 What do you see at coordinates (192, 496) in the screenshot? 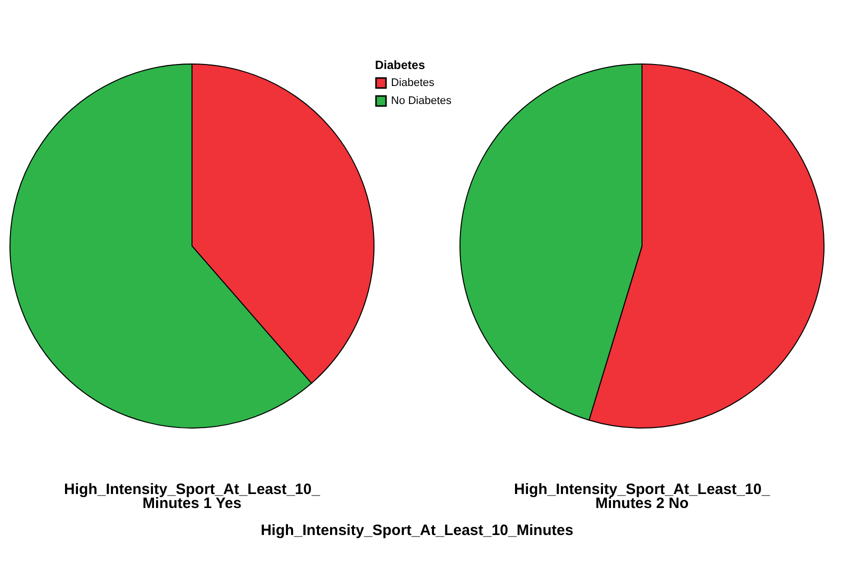
I see `text: High_Intensity_Sport_At_Least_10_ Minutes 1 Yes` at bounding box center [192, 496].